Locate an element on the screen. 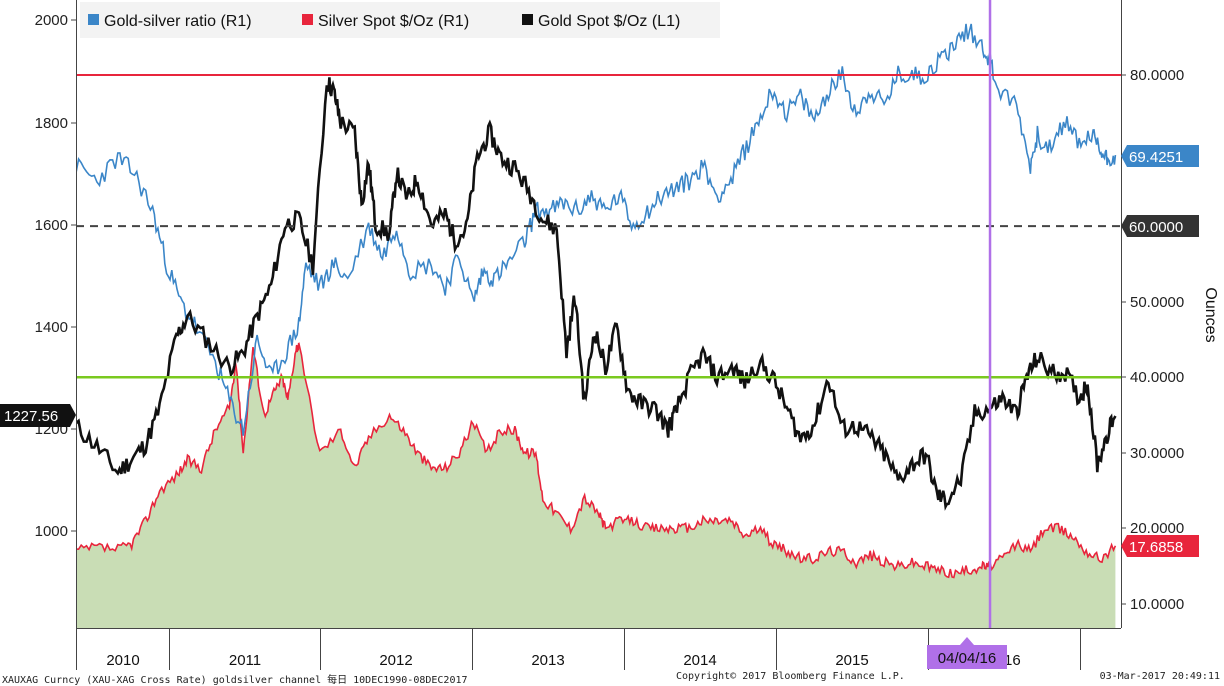 The height and width of the screenshot is (686, 1224). date-marker-arrow is located at coordinates (967, 641).